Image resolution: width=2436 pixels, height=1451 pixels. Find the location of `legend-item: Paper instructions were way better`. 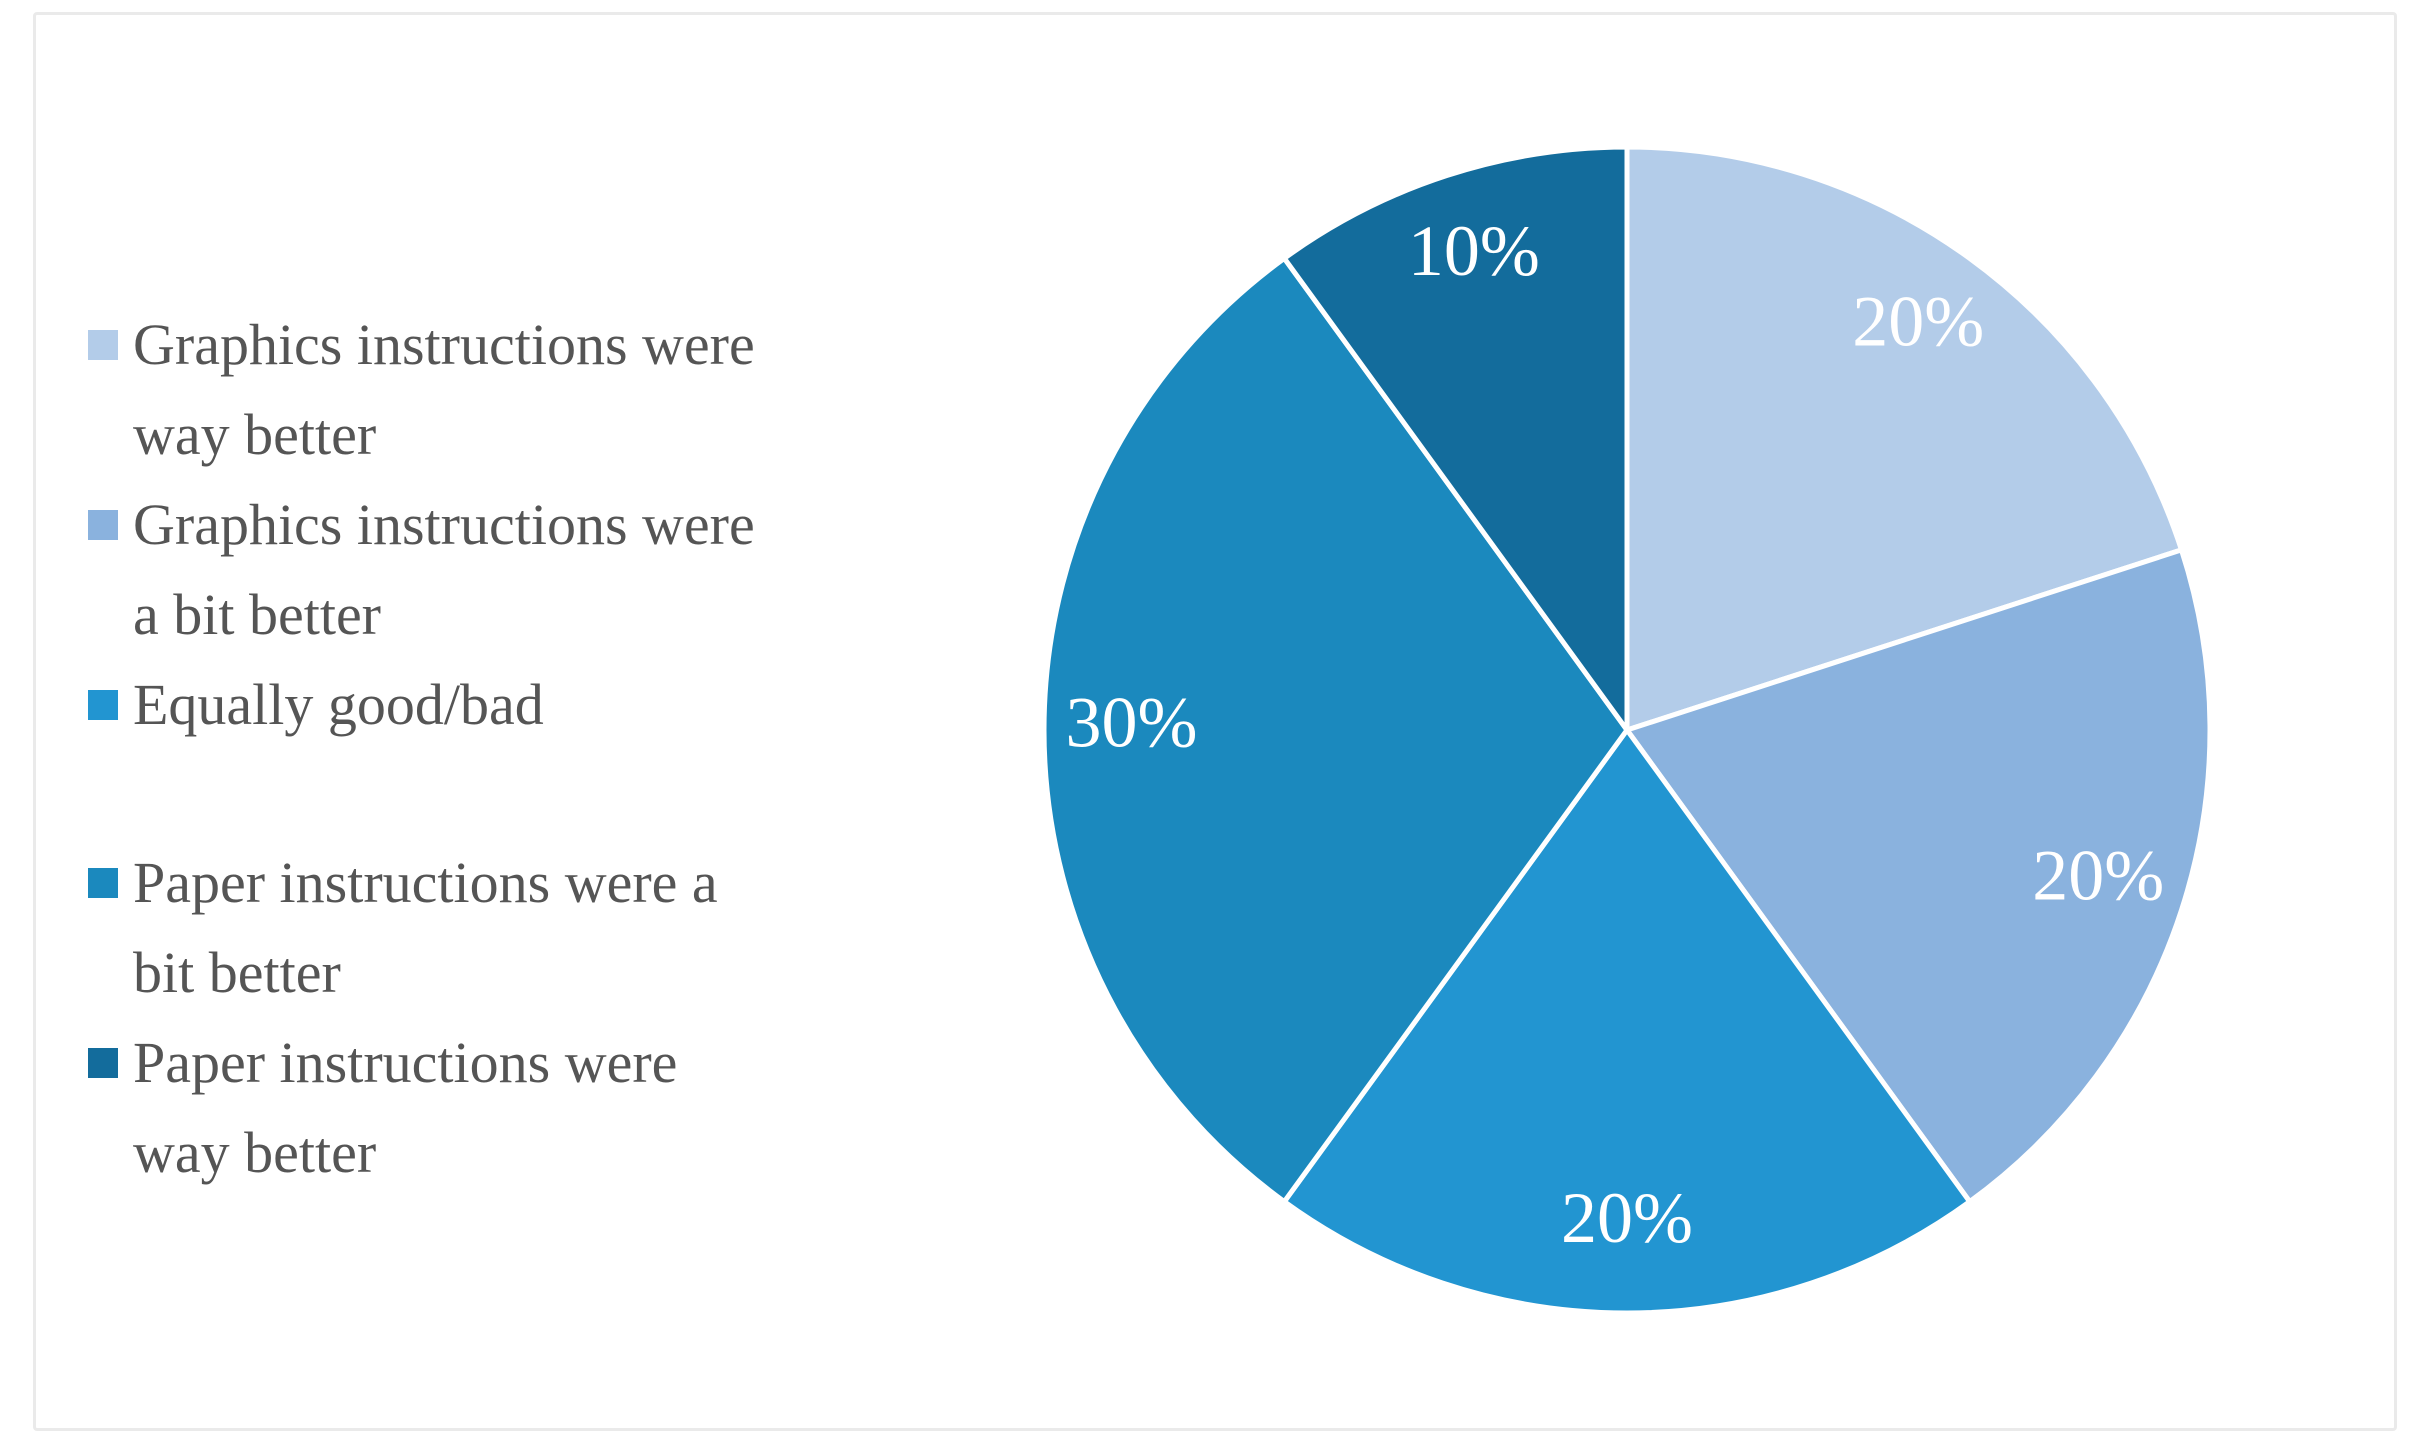

legend-item: Paper instructions were way better is located at coordinates (438, 1108).